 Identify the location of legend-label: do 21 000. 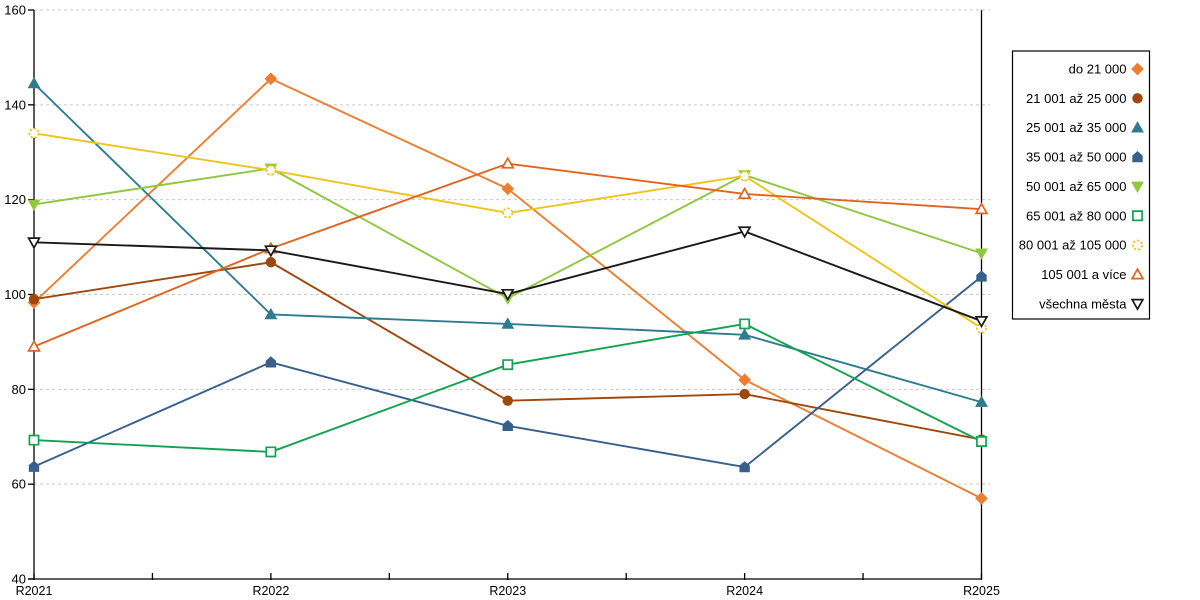
(1098, 69).